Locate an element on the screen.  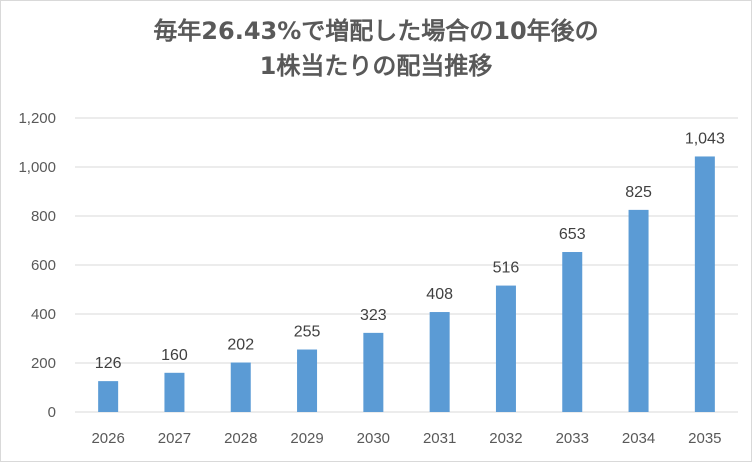
data-label: 1,043 is located at coordinates (705, 138).